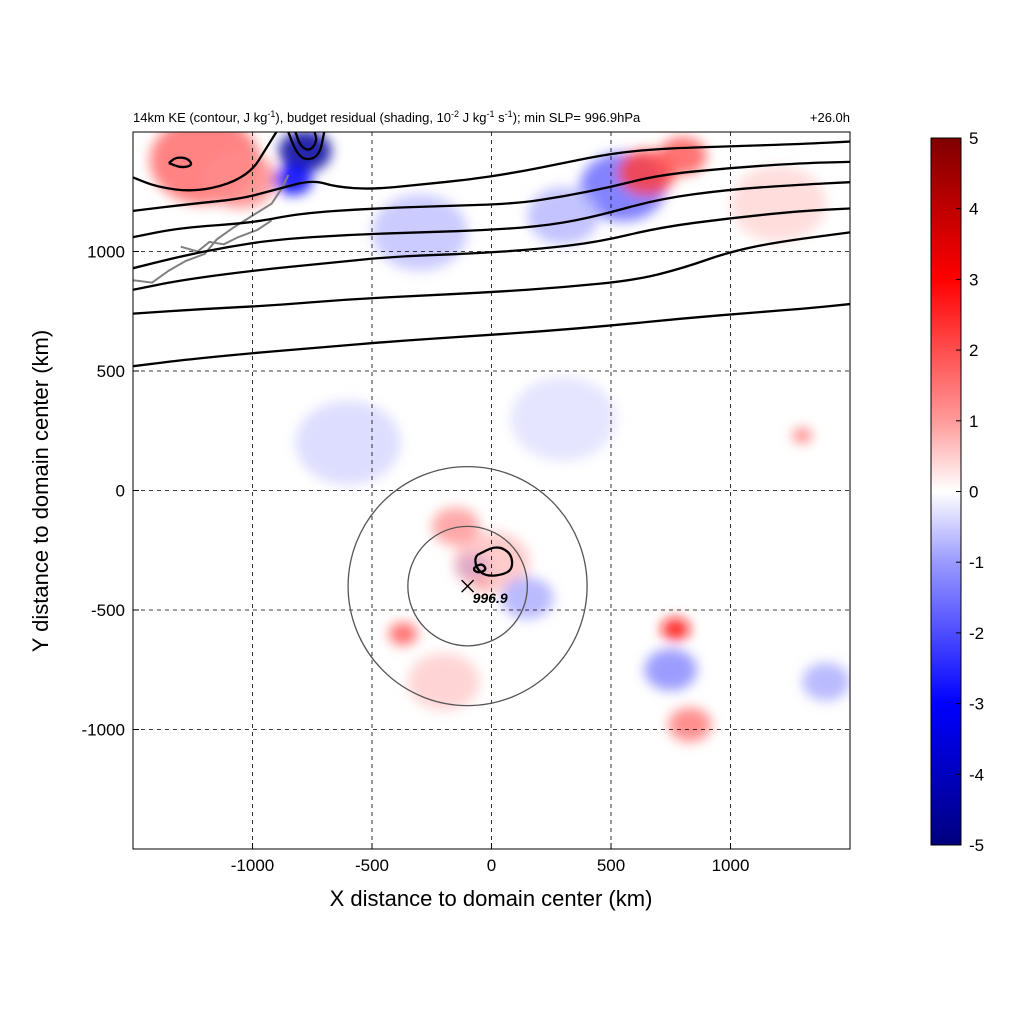 This screenshot has height=1024, width=1024. I want to click on colorbar-tick-label: -2, so click(976, 633).